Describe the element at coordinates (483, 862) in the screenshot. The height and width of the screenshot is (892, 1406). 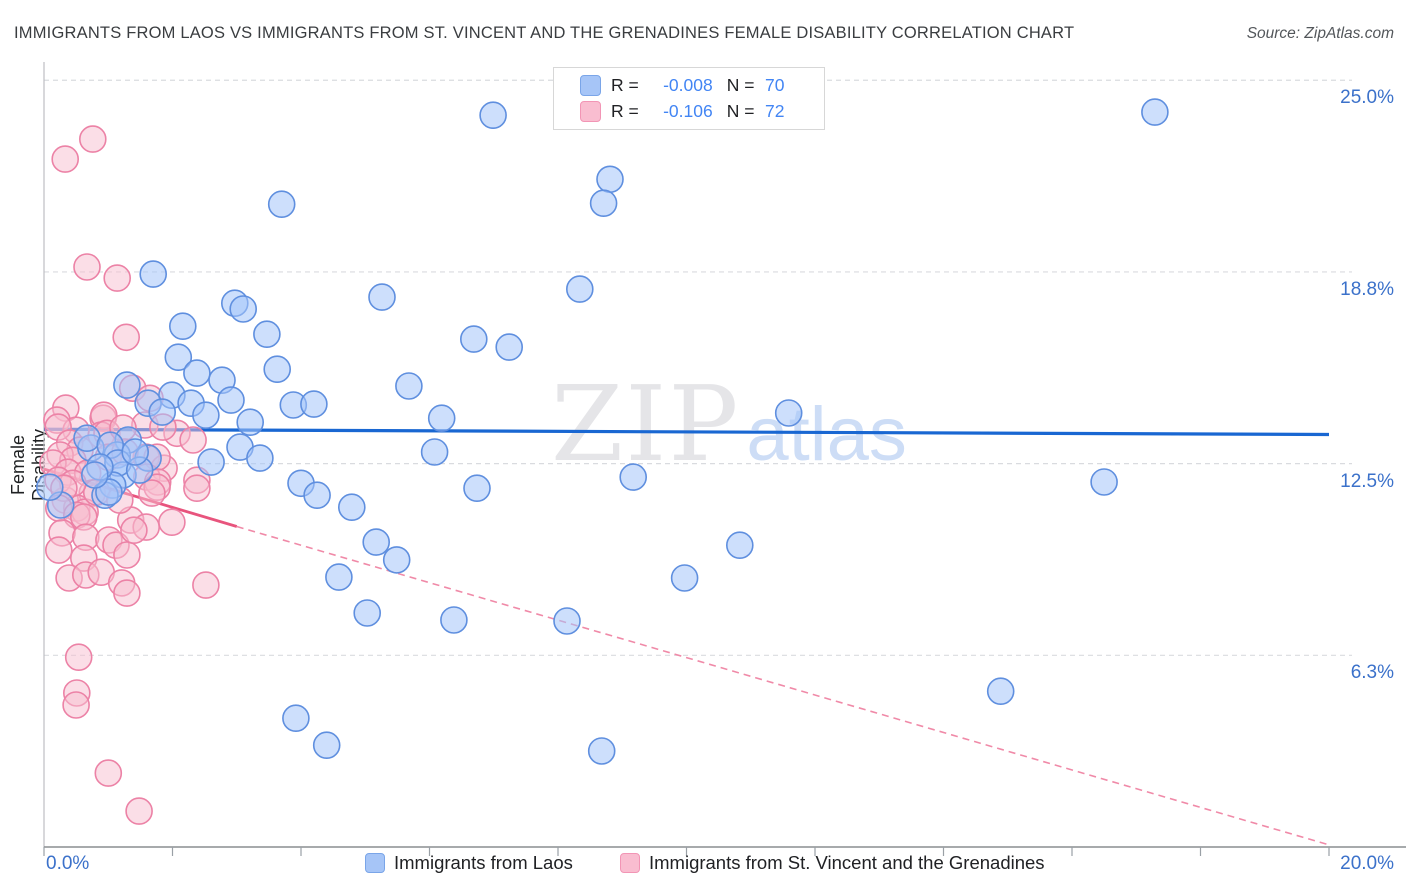
I see `legend-label: Immigrants from Laos` at that location.